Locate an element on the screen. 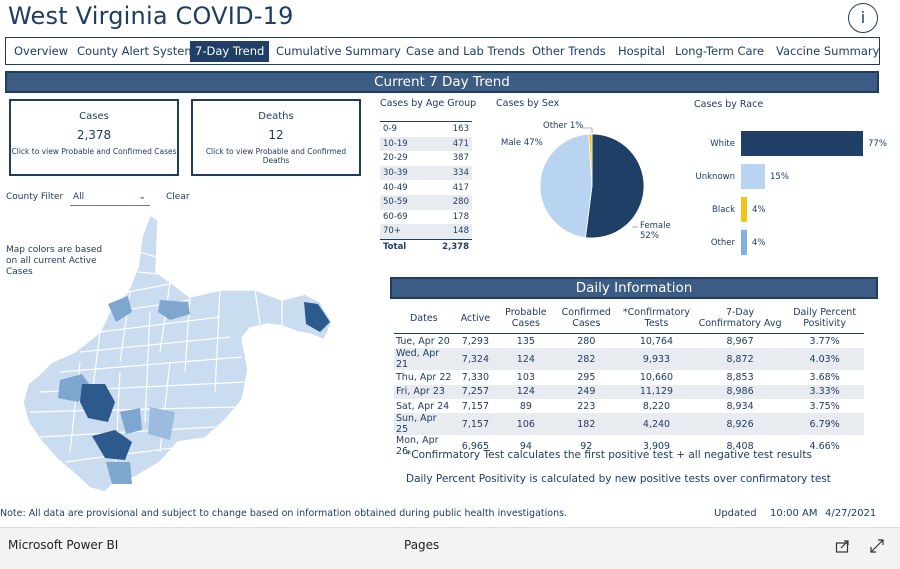 This screenshot has width=900, height=569. expand-icon is located at coordinates (877, 546).